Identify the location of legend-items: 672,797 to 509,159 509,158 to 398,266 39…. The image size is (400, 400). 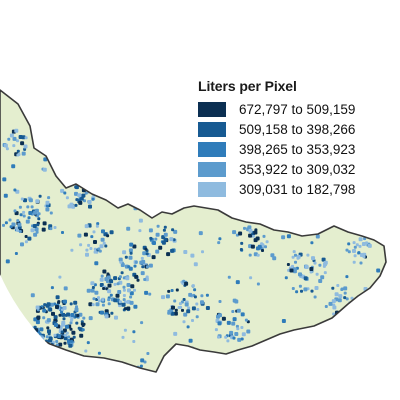
(298, 149).